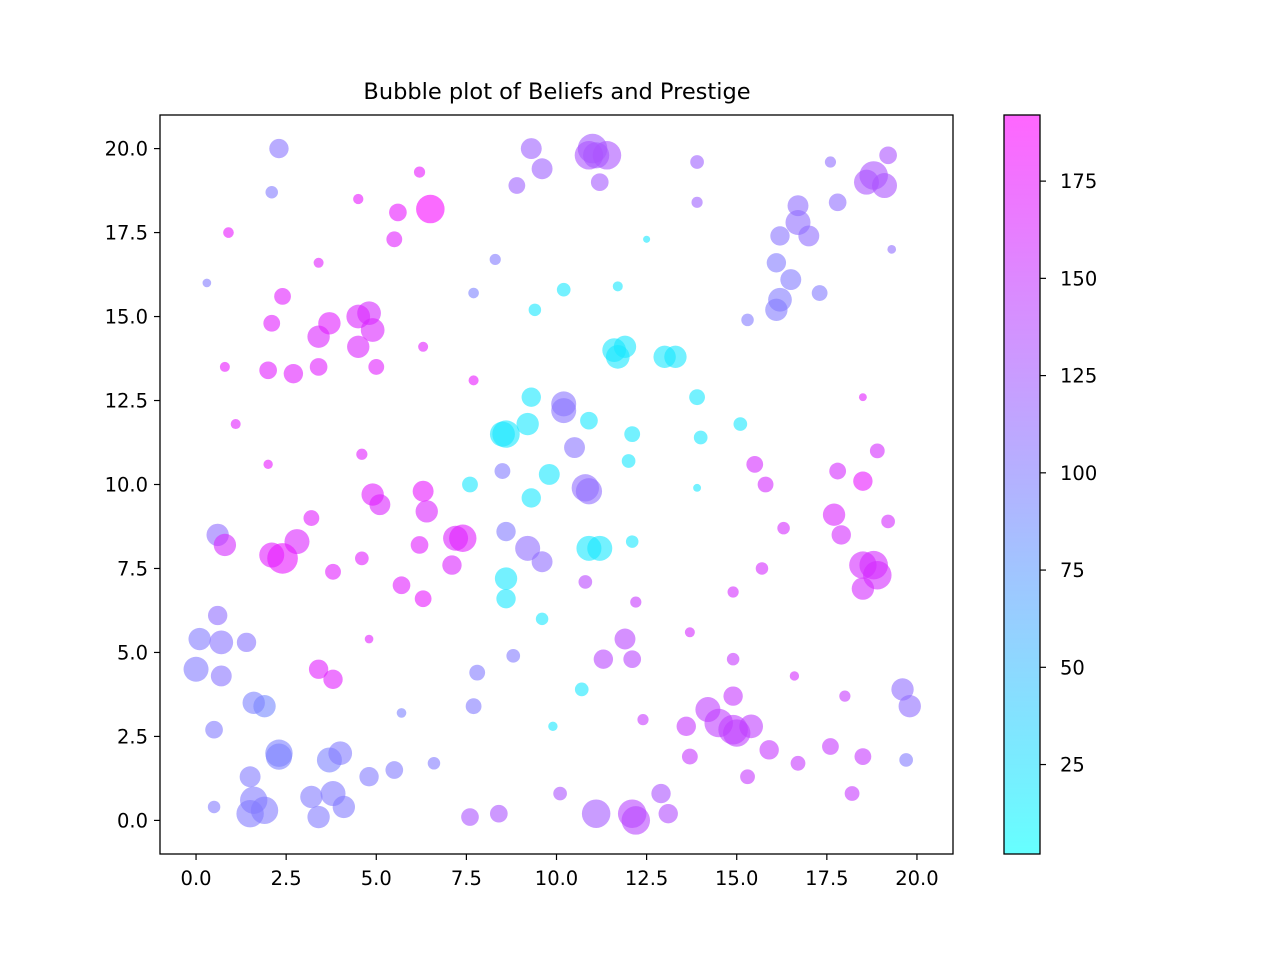 The image size is (1280, 964). I want to click on colorbar-tick-label: 125, so click(1078, 376).